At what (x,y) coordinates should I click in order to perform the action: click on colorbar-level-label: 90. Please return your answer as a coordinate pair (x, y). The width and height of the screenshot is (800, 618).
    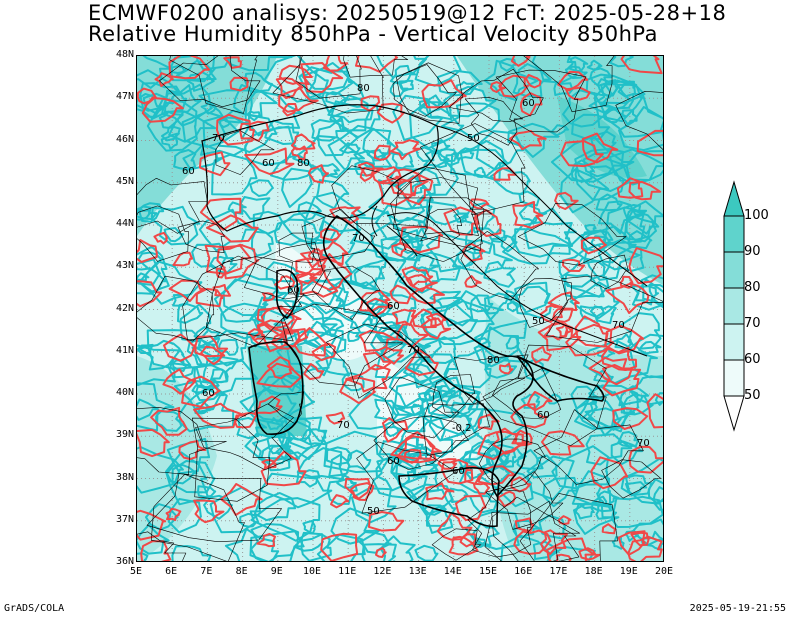
    Looking at the image, I should click on (752, 251).